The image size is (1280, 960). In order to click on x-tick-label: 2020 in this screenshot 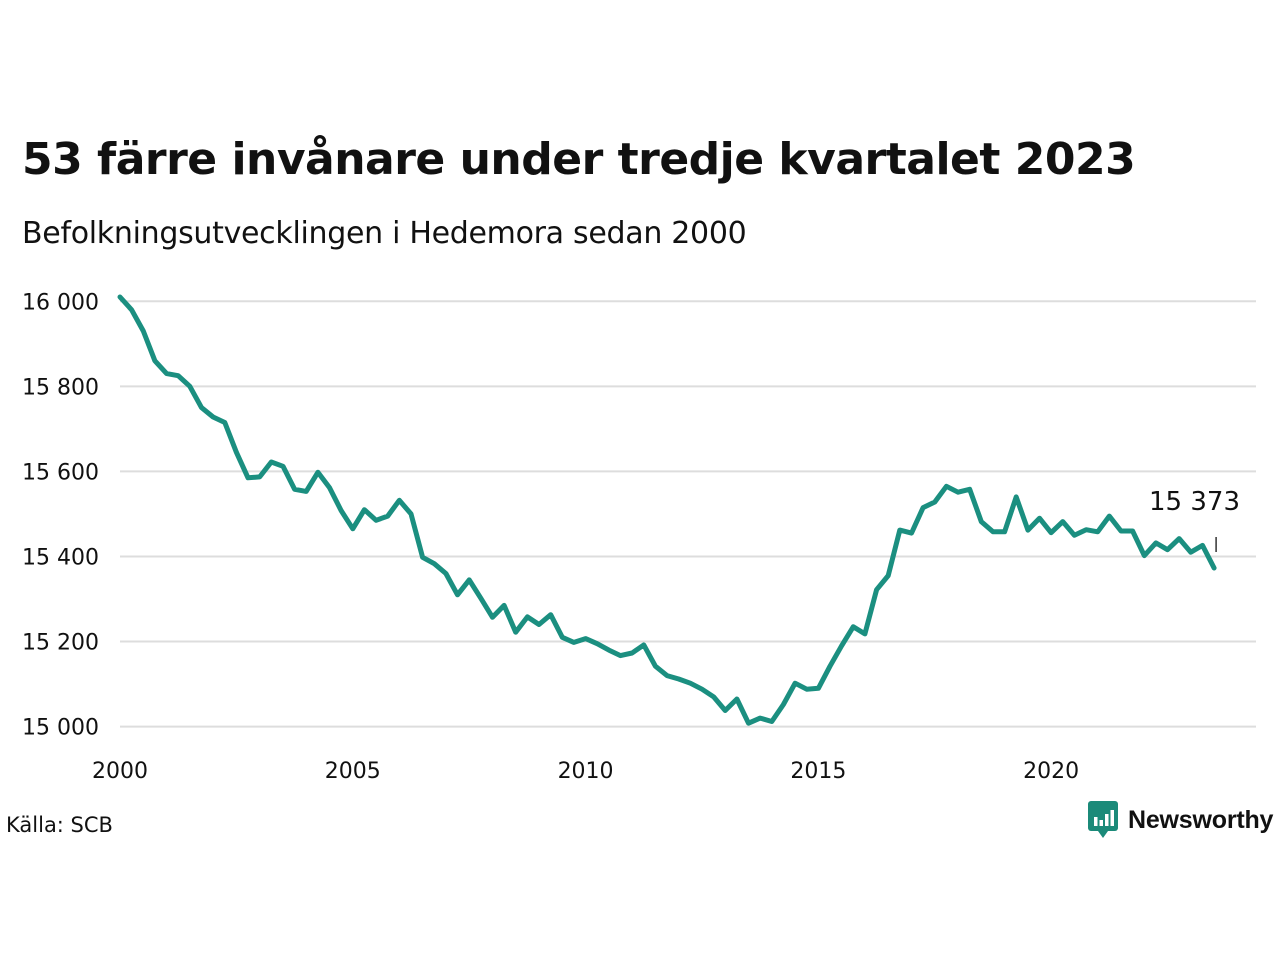, I will do `click(1051, 771)`.